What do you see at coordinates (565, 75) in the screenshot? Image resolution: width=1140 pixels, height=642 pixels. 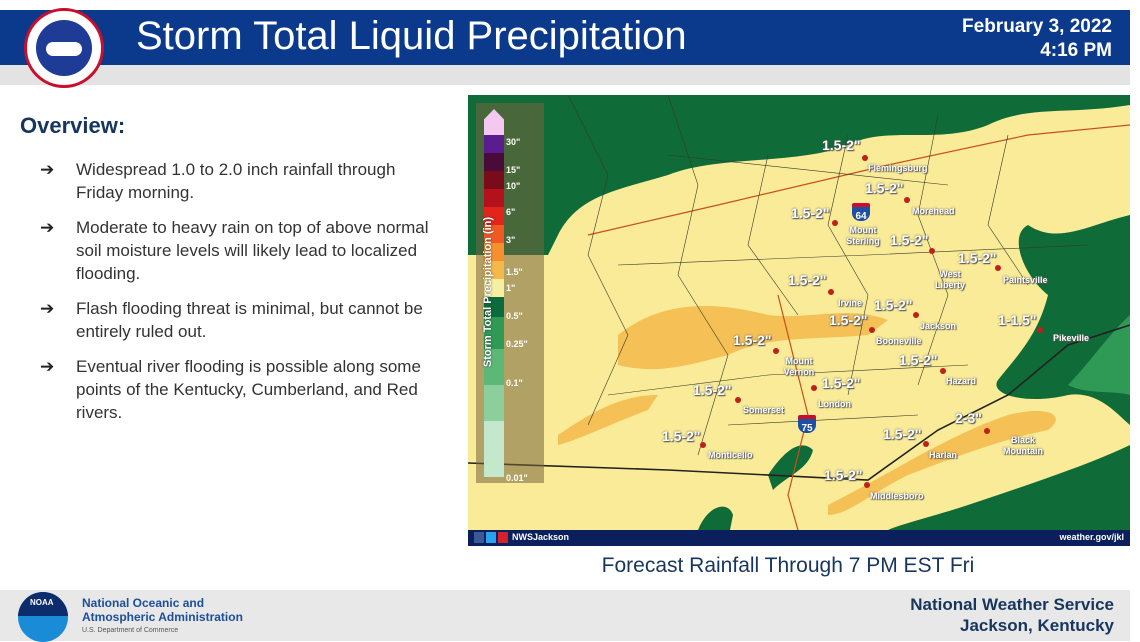 I see `header-strip` at bounding box center [565, 75].